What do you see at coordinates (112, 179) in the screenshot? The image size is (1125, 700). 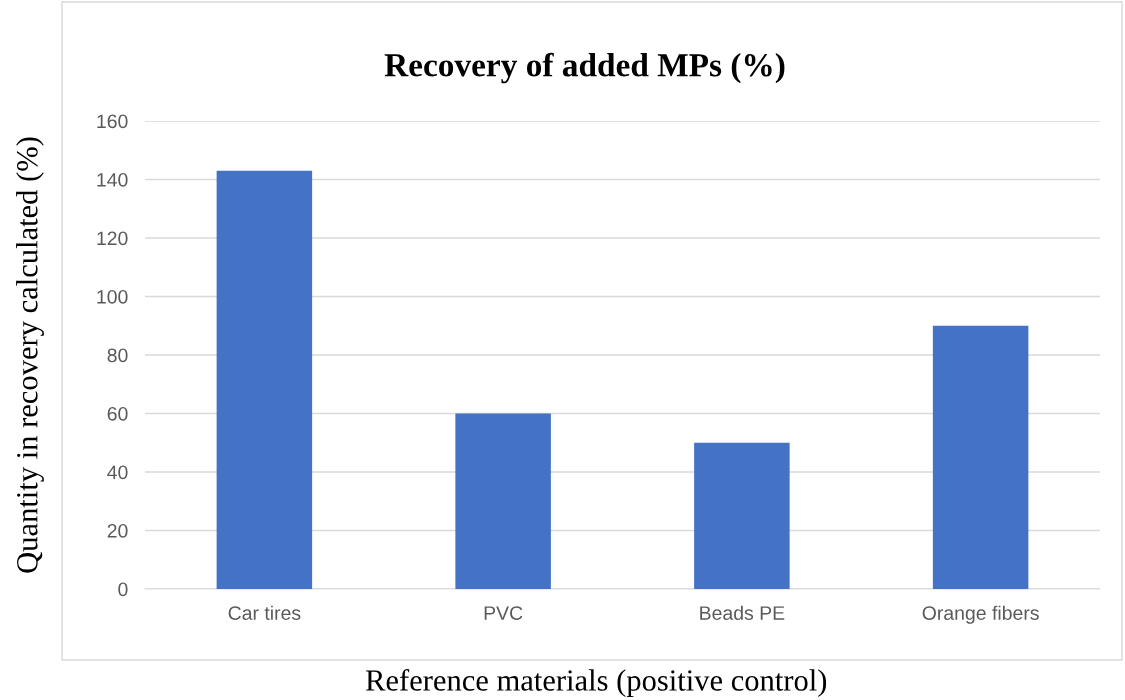 I see `y-tick-label: 140` at bounding box center [112, 179].